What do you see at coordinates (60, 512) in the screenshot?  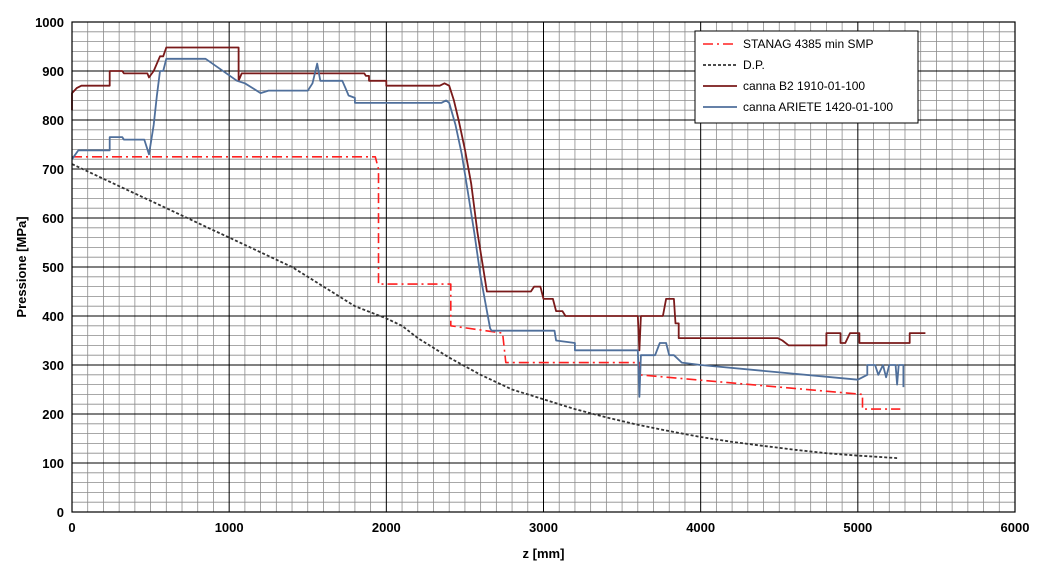 I see `y-tick-label: 0` at bounding box center [60, 512].